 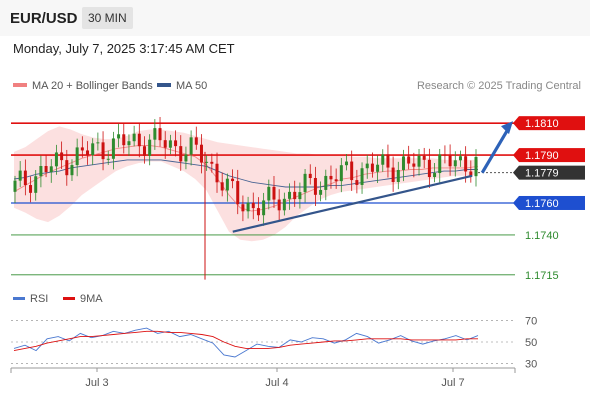 What do you see at coordinates (498, 86) in the screenshot?
I see `credit-text: Research © 2025 Trading Central` at bounding box center [498, 86].